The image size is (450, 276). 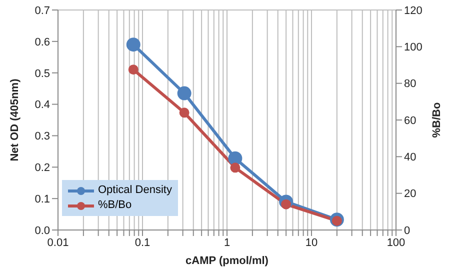 What do you see at coordinates (410, 158) in the screenshot?
I see `y2-tick-label: 40` at bounding box center [410, 158].